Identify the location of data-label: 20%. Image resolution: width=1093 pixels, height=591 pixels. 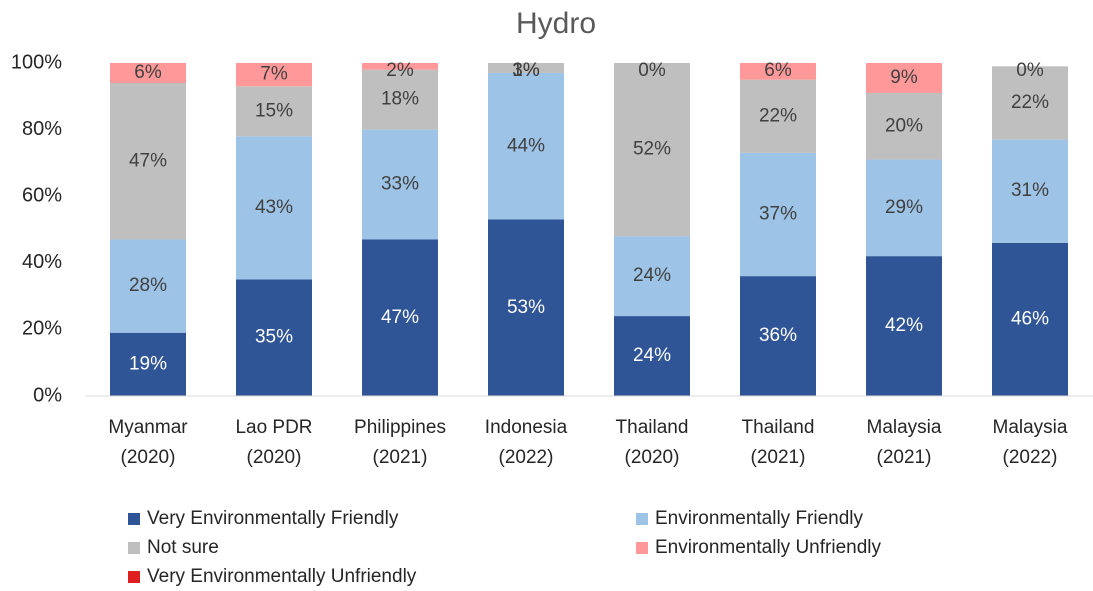
(904, 125).